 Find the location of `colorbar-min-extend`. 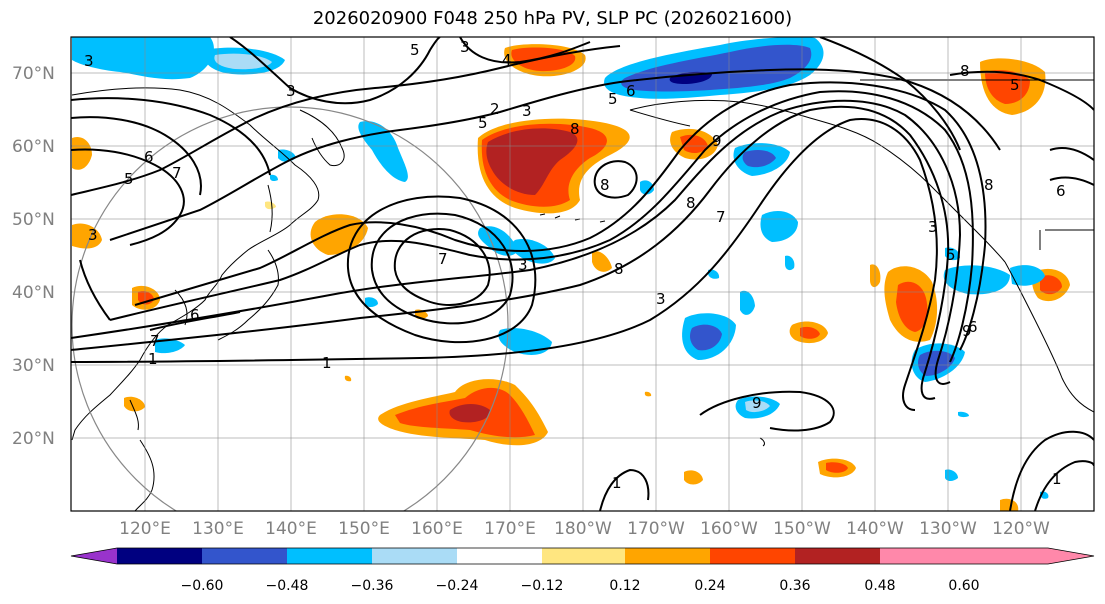

colorbar-min-extend is located at coordinates (94, 556).